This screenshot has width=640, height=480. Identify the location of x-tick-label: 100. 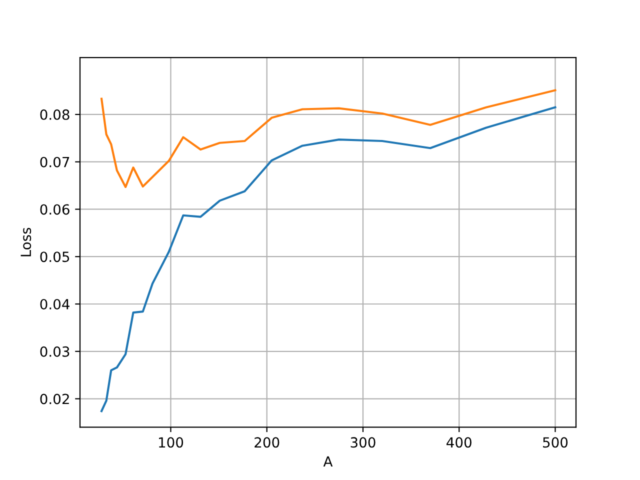
(171, 442).